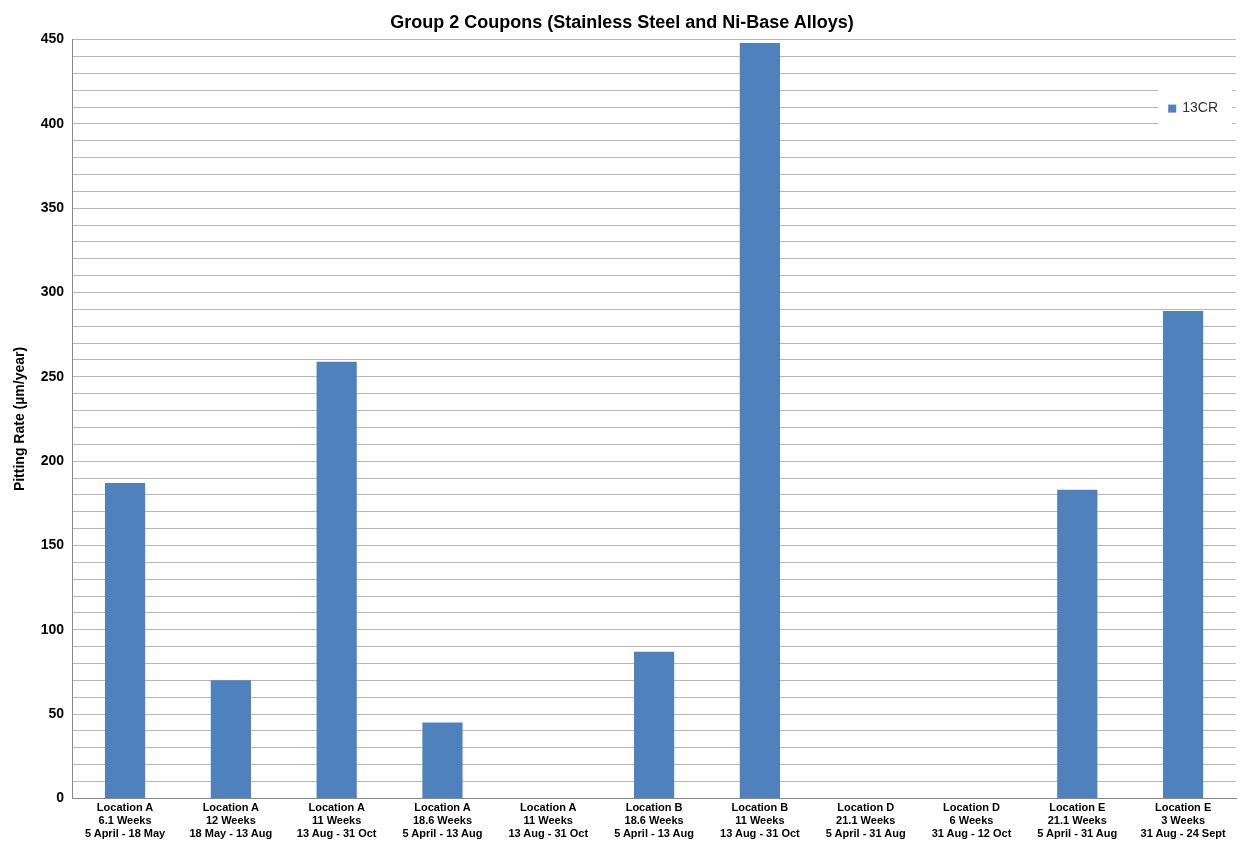 This screenshot has height=854, width=1258. Describe the element at coordinates (760, 820) in the screenshot. I see `x-tick-label: Location B 11 Weeks 13 Aug - 31 Oct` at that location.